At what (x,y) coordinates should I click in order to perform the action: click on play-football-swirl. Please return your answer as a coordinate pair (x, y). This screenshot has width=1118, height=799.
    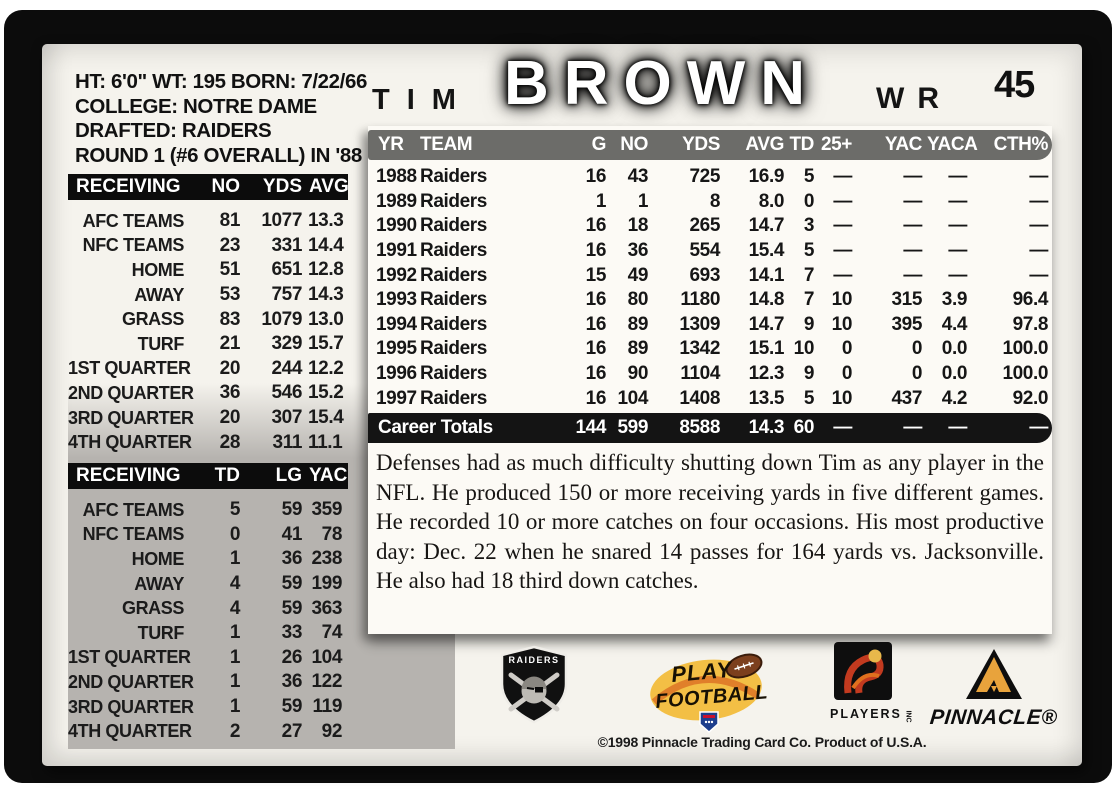
    Looking at the image, I should click on (705, 690).